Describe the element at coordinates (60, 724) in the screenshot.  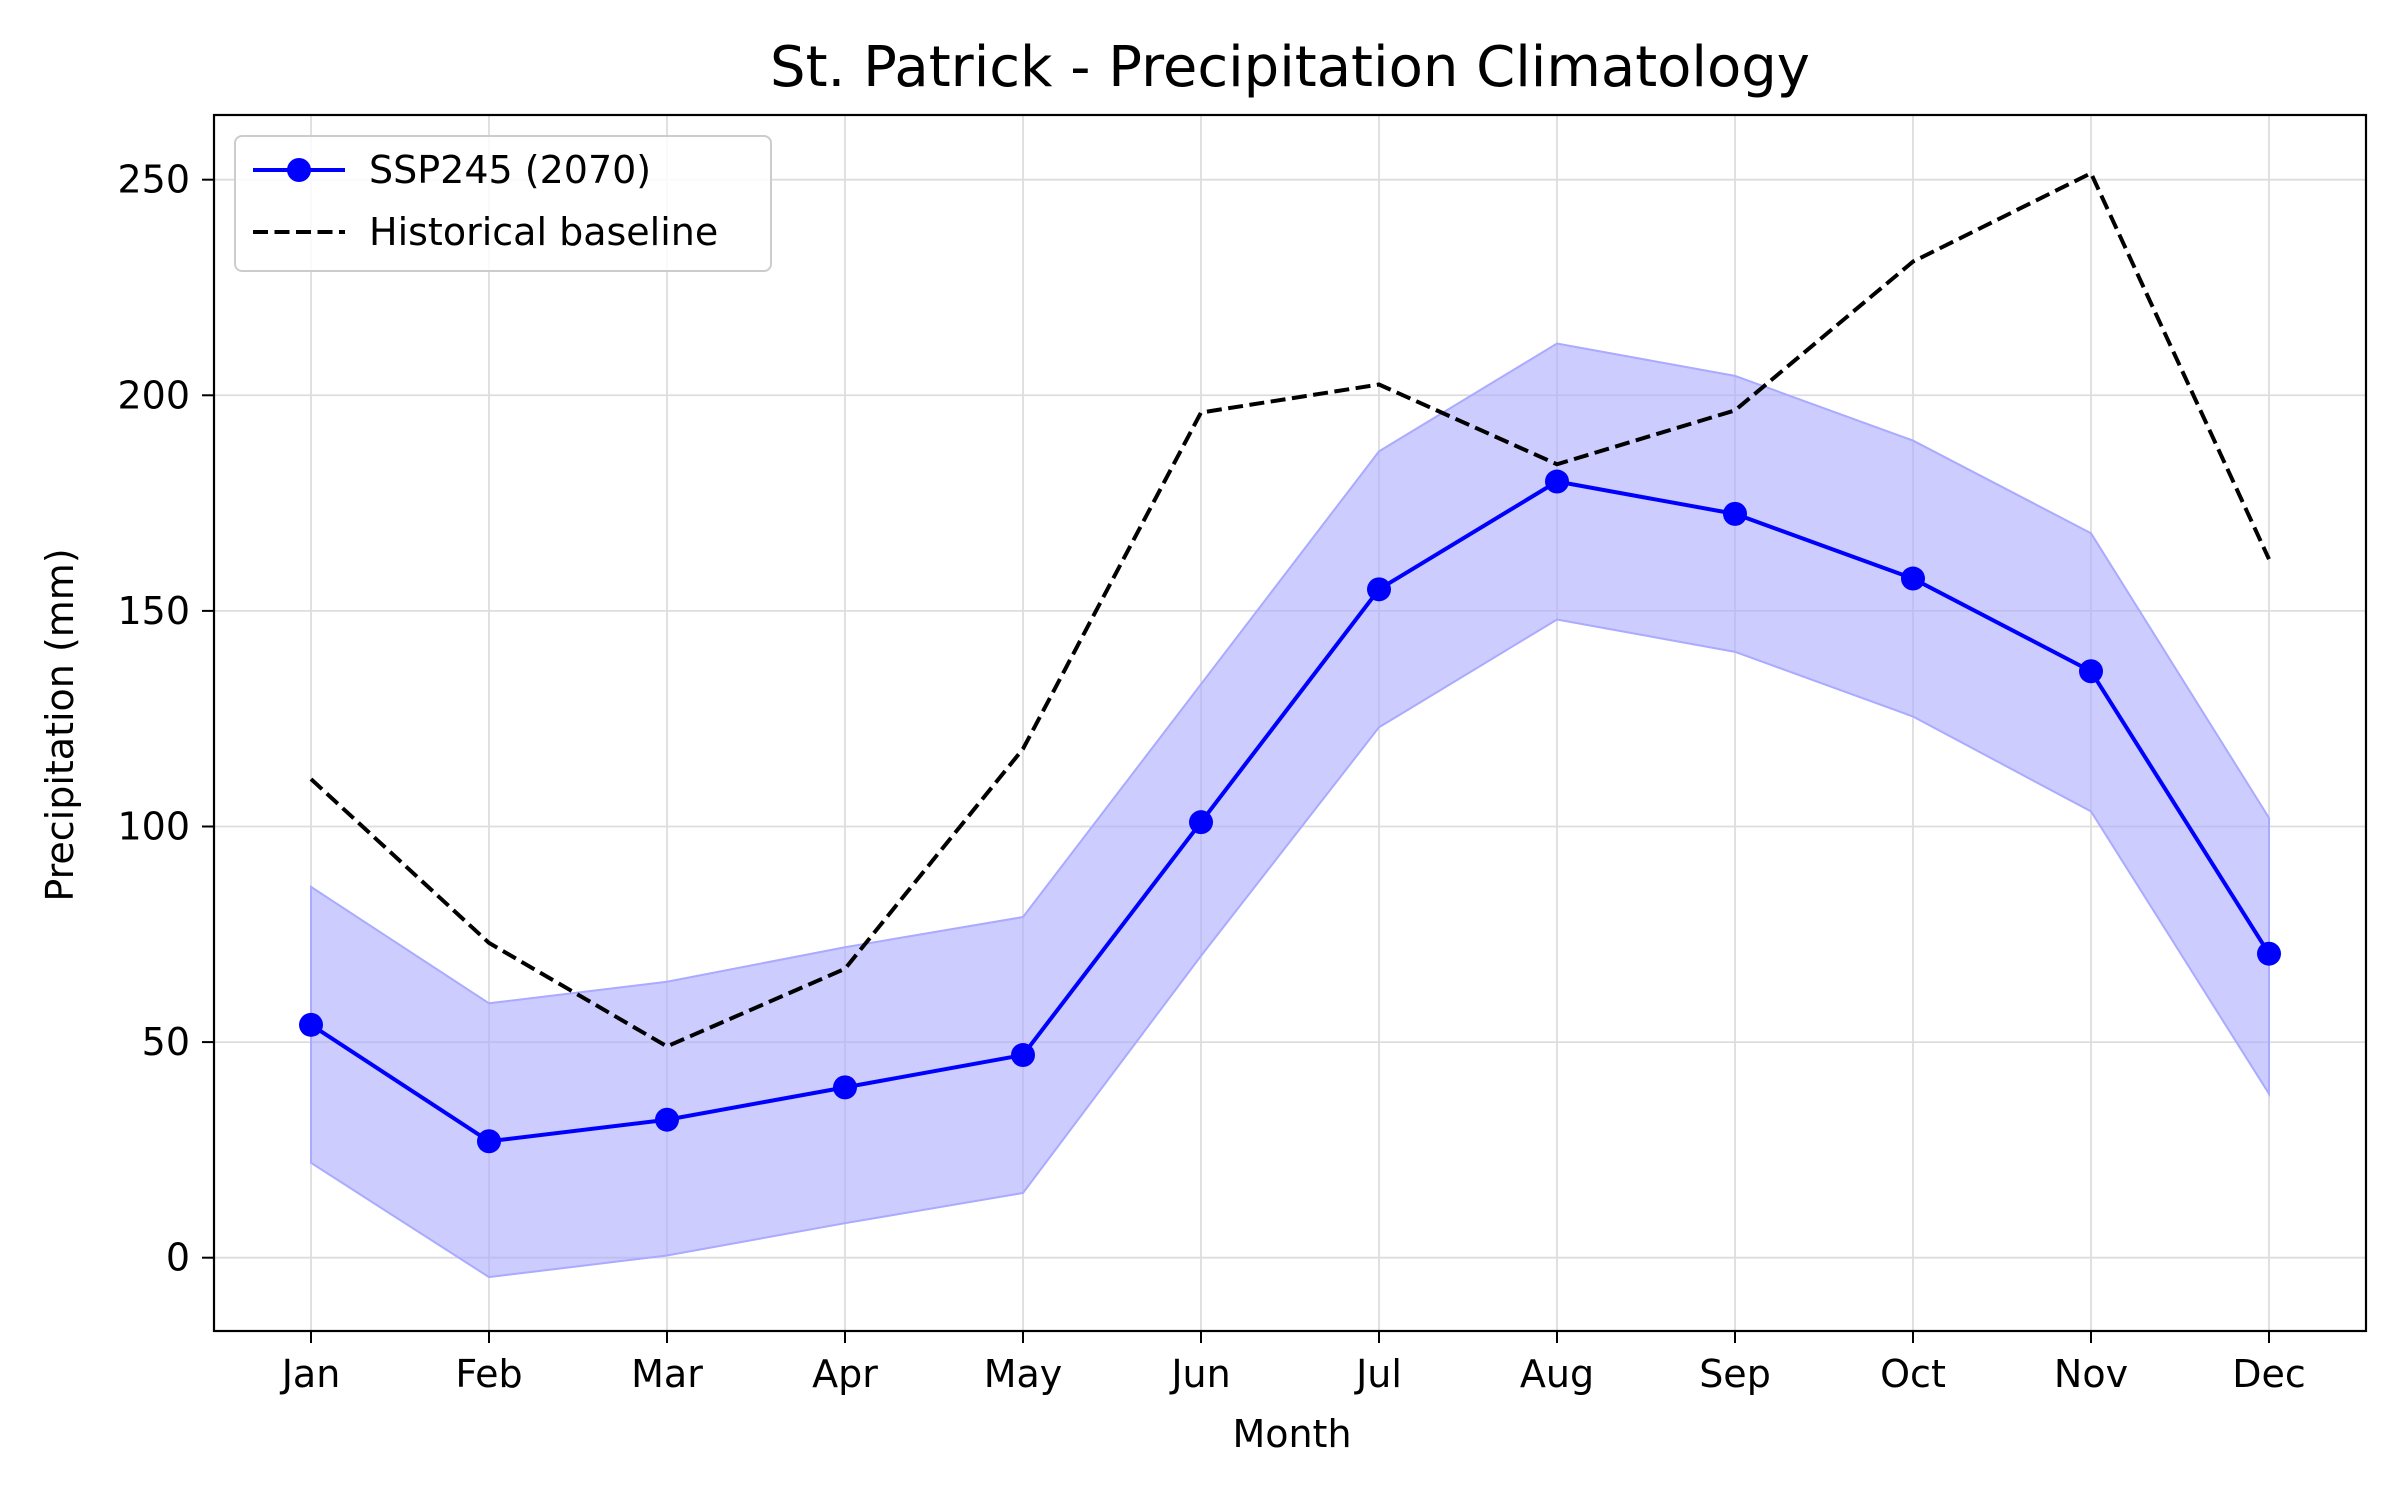
I see `y-axis-label: Precipitation (mm)` at that location.